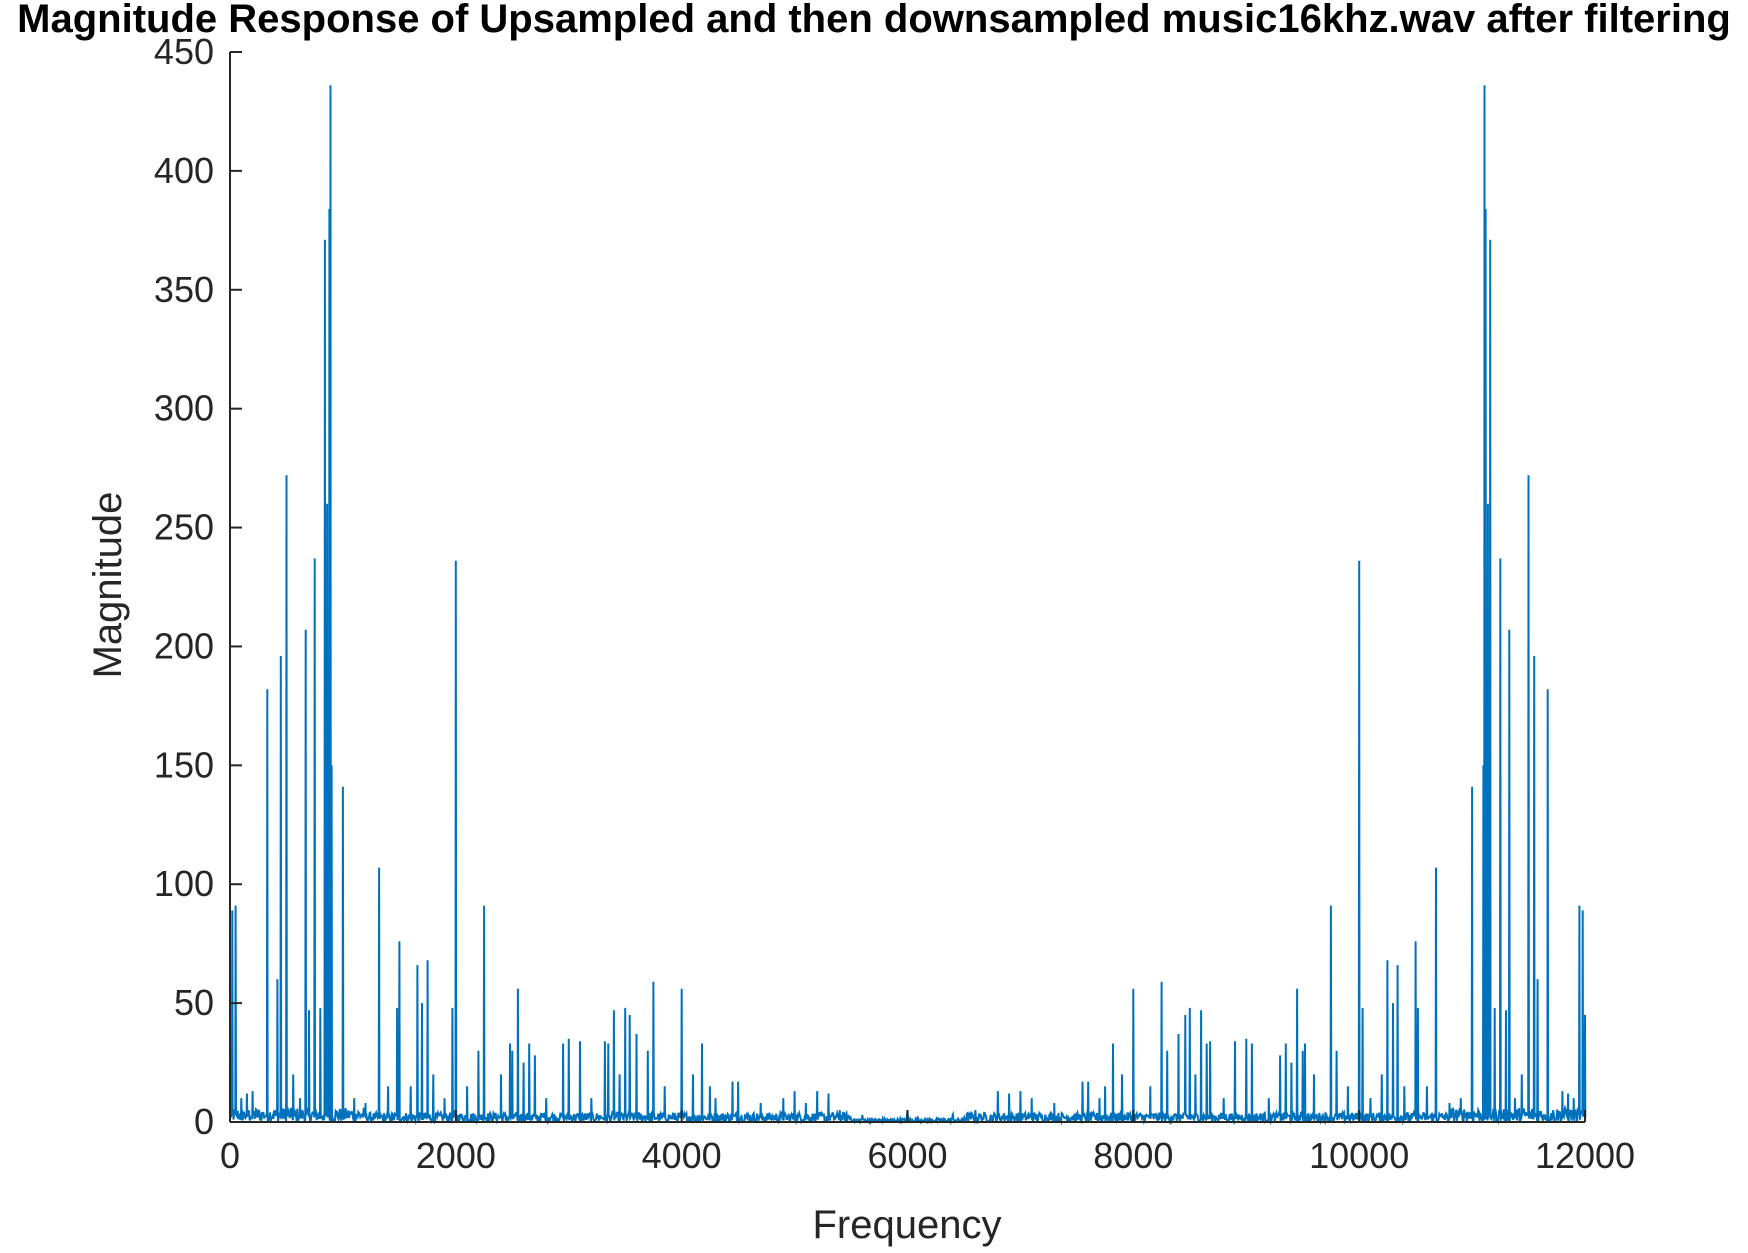 The image size is (1748, 1253). Describe the element at coordinates (1133, 1155) in the screenshot. I see `x-tick-label: 8000` at that location.